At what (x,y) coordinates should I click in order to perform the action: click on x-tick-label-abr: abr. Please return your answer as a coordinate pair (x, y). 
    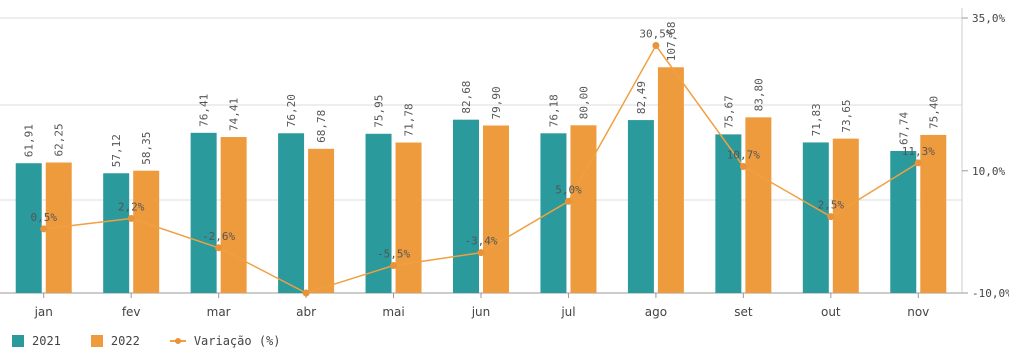
    Looking at the image, I should click on (306, 312).